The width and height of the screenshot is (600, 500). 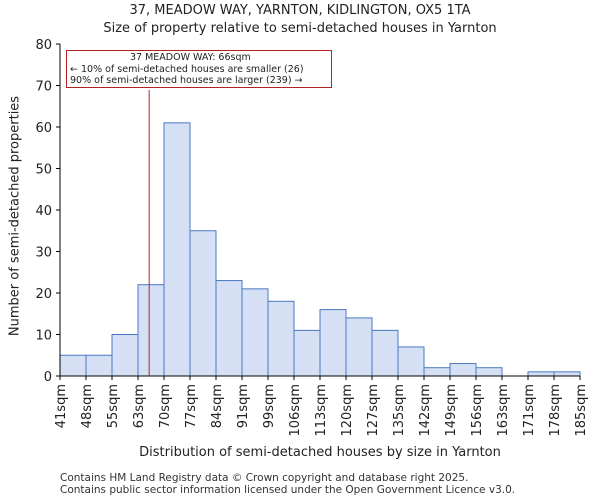 What do you see at coordinates (451, 410) in the screenshot?
I see `x-tick-label-149sqm: 149sqm` at bounding box center [451, 410].